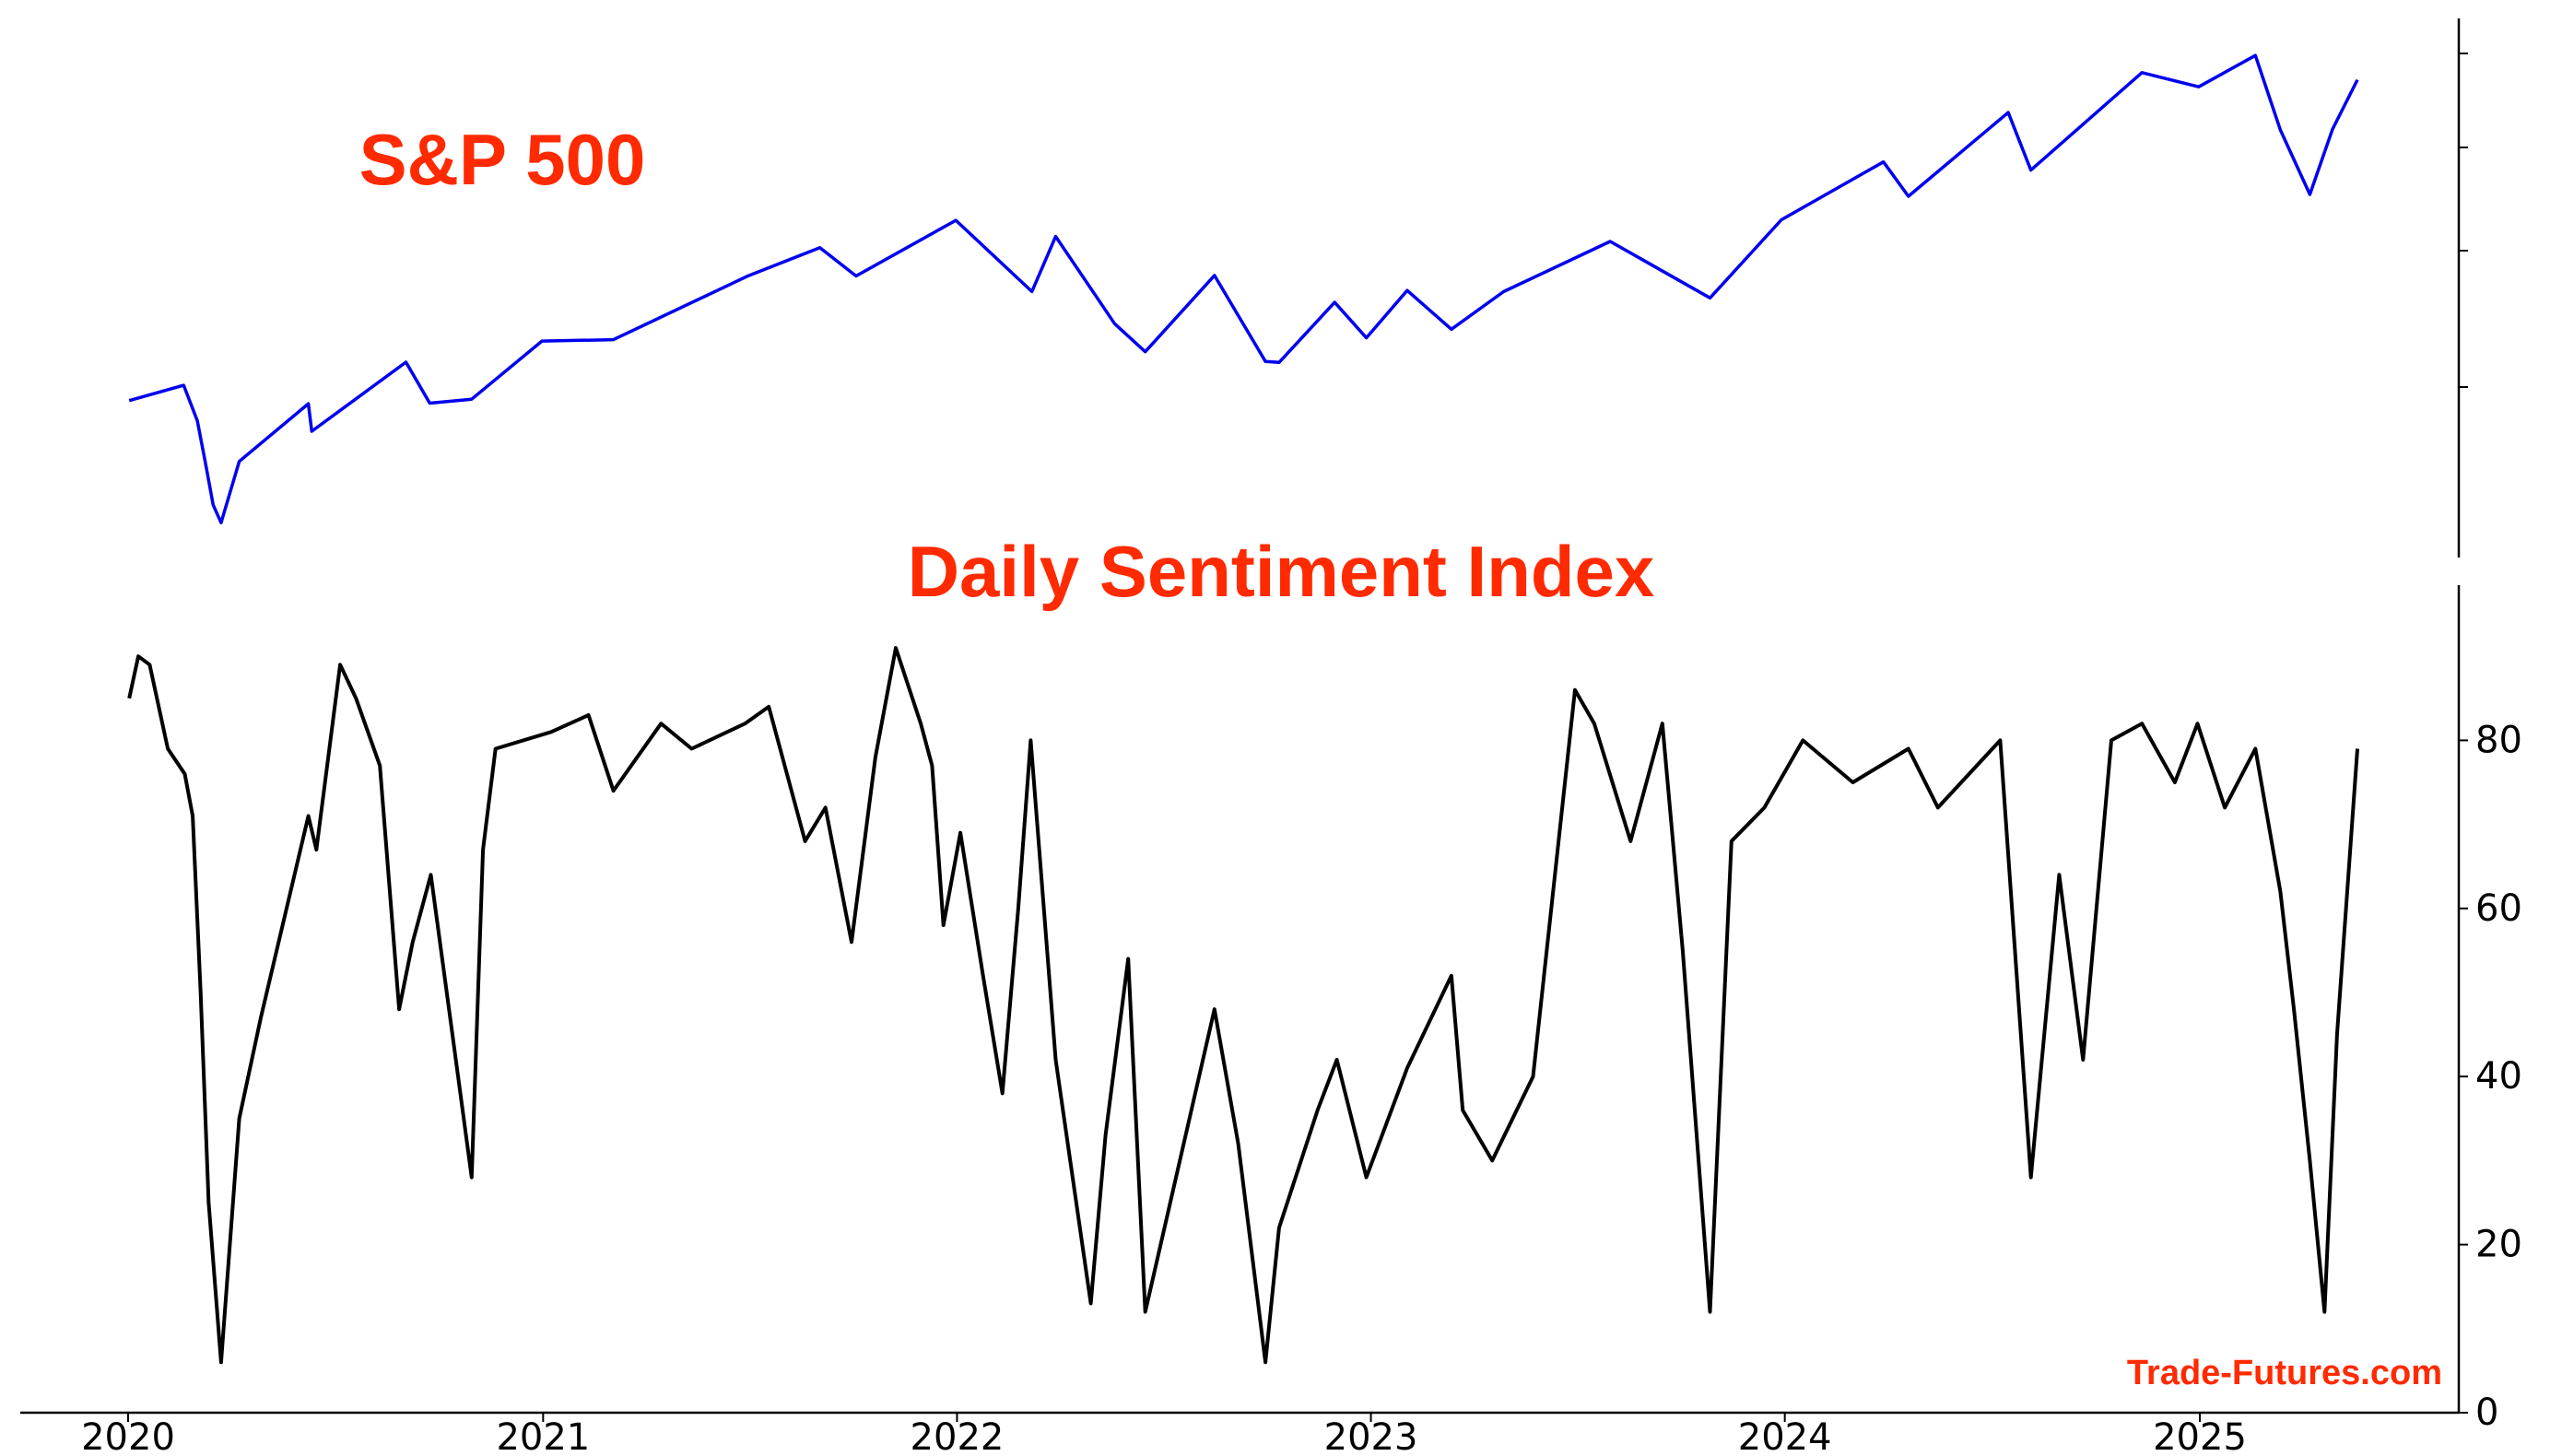 The width and height of the screenshot is (2562, 1456). What do you see at coordinates (503, 159) in the screenshot?
I see `sp500-chart-title: S&P 500` at bounding box center [503, 159].